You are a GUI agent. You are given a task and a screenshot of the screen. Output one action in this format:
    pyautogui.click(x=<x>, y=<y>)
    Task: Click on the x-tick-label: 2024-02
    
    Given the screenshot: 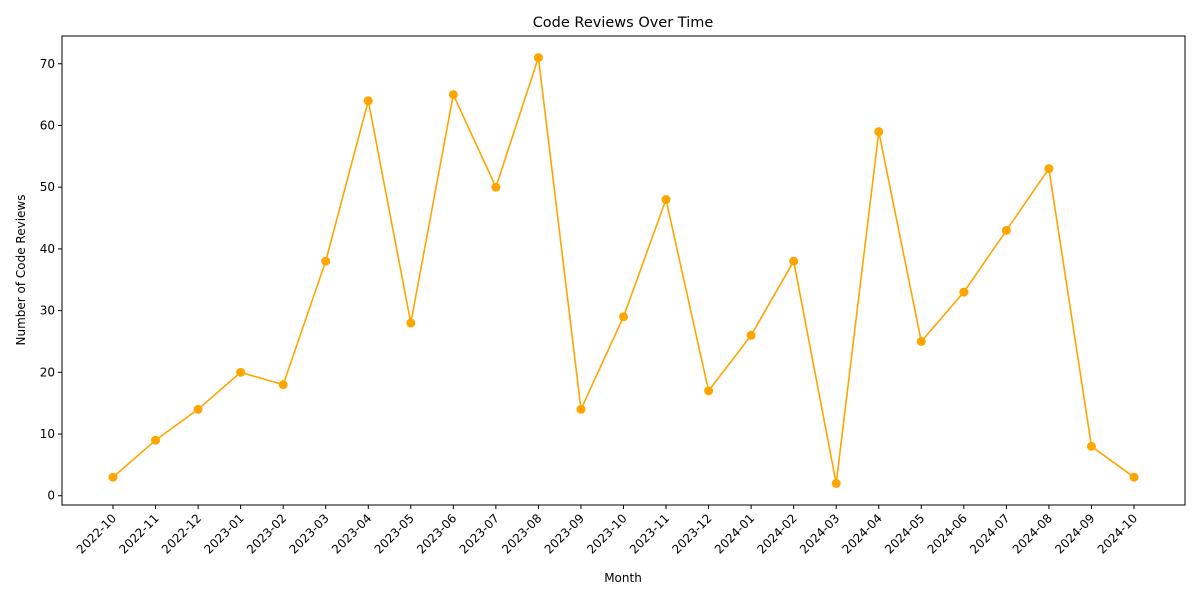 What is the action you would take?
    pyautogui.click(x=776, y=533)
    